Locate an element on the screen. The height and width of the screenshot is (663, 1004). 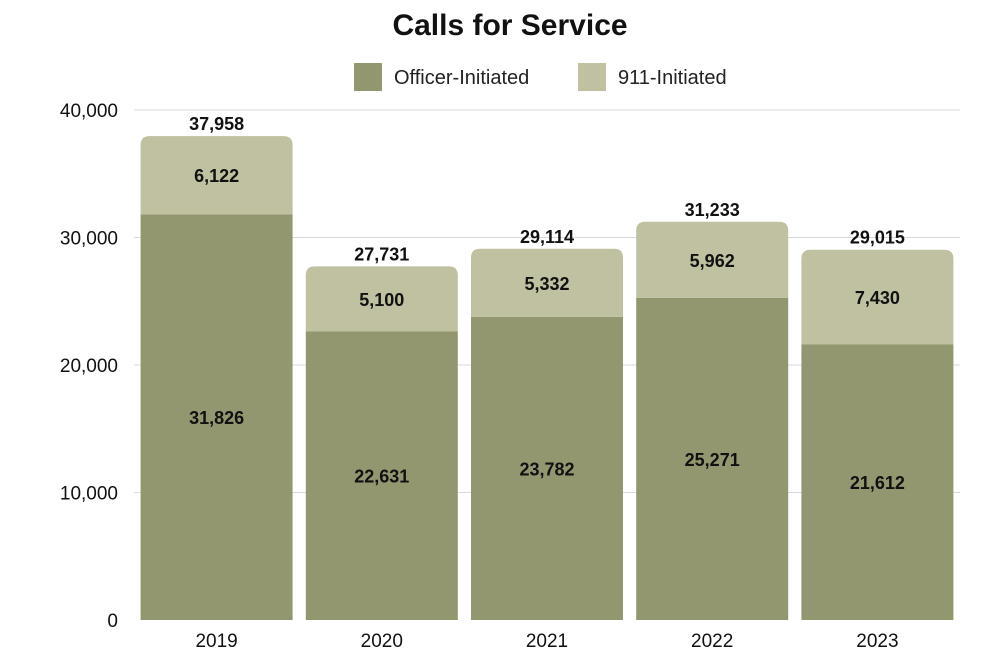
bar-911-initiated-2020 is located at coordinates (381, 299).